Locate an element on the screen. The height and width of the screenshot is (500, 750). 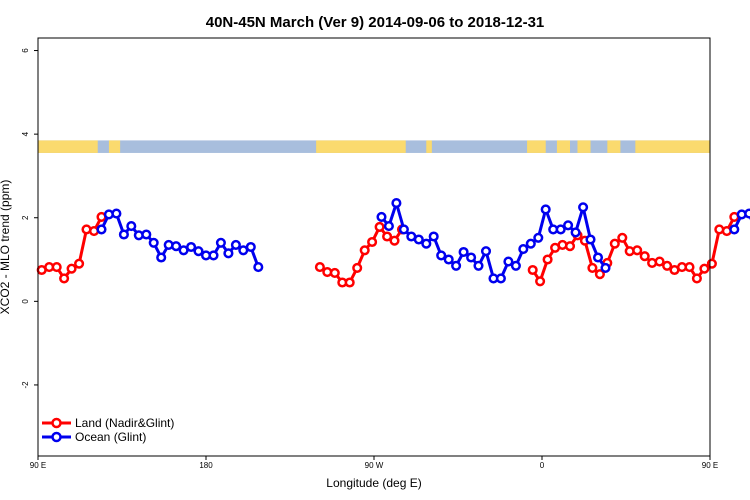
y-tick-label-3: 4 is located at coordinates (25, 133).